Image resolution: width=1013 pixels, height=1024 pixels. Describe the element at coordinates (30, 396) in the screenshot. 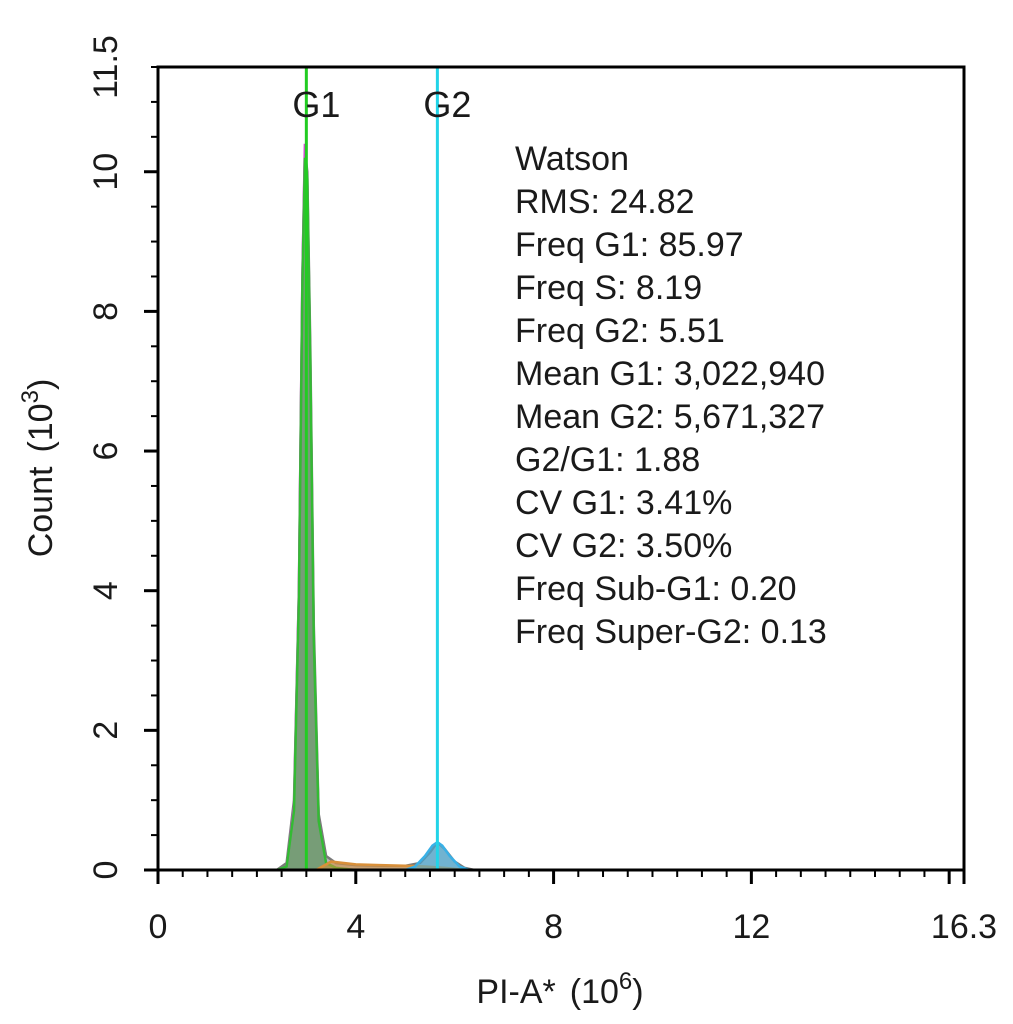

I see `y-axis-unit-exp: 3` at that location.